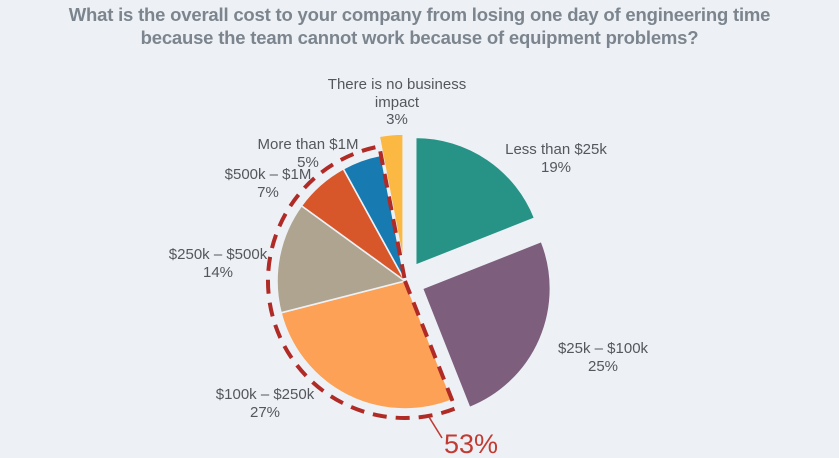 The width and height of the screenshot is (839, 458). Describe the element at coordinates (397, 119) in the screenshot. I see `slice-label-pct: 3%` at that location.